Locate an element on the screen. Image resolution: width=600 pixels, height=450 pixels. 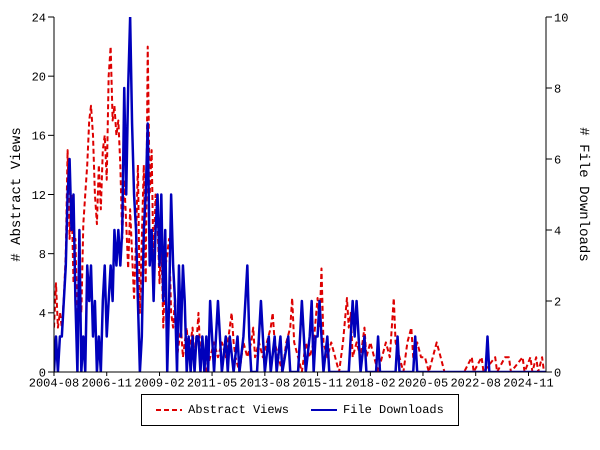
x-tick-label: 2020-05 is located at coordinates (423, 383).